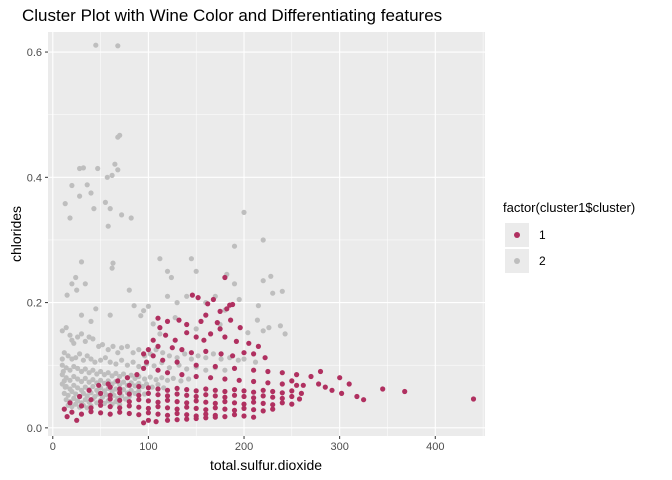 Image resolution: width=672 pixels, height=480 pixels. What do you see at coordinates (435, 447) in the screenshot?
I see `x-tick-label: 400` at bounding box center [435, 447].